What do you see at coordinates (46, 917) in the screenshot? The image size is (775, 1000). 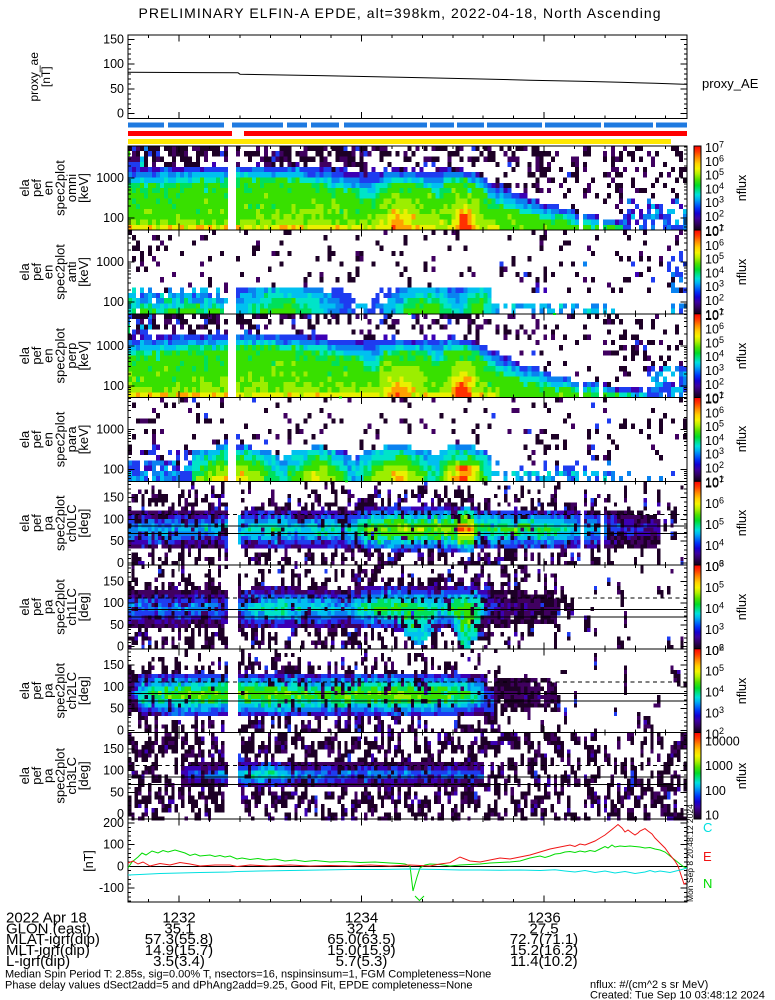 I see `svg-text: 2022 Apr 18` at bounding box center [46, 917].